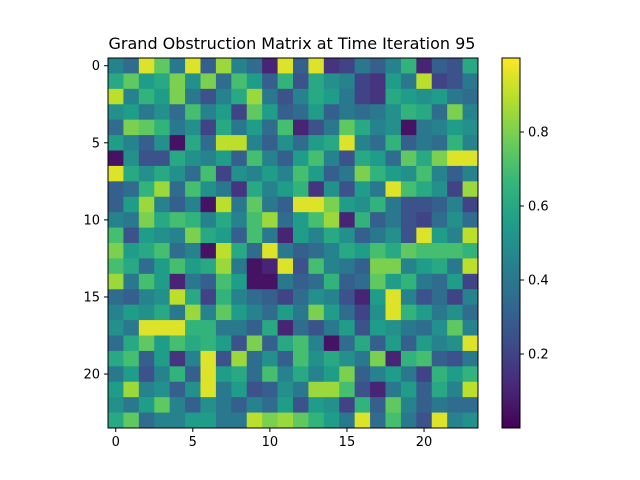 This screenshot has height=480, width=640. Describe the element at coordinates (424, 442) in the screenshot. I see `x-tick-label: 20` at that location.